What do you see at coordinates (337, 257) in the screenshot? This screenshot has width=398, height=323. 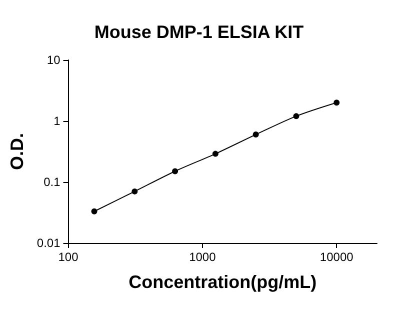 I see `x-tick-label: 10000` at bounding box center [337, 257].